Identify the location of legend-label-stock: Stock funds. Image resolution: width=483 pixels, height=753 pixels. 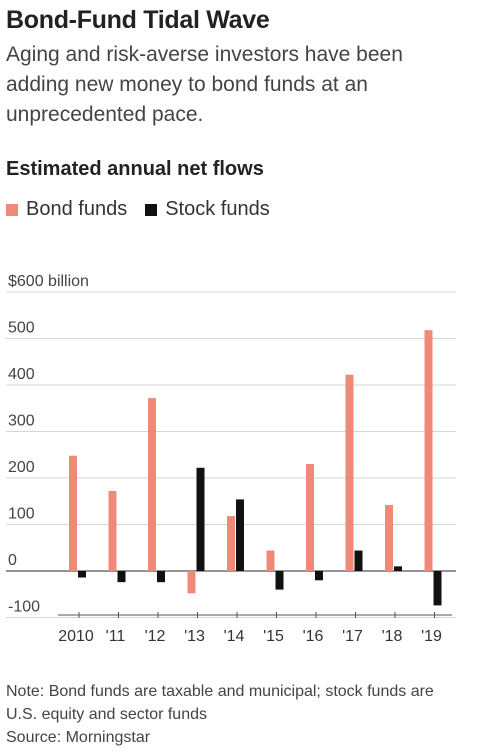
(217, 209).